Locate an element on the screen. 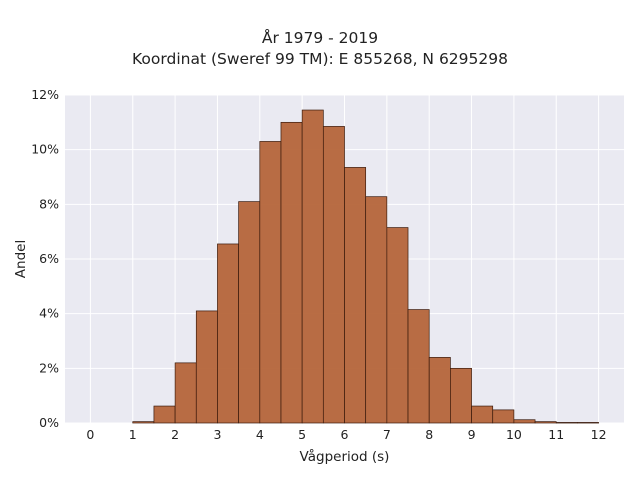  x-tick-label: 0 is located at coordinates (90, 434).